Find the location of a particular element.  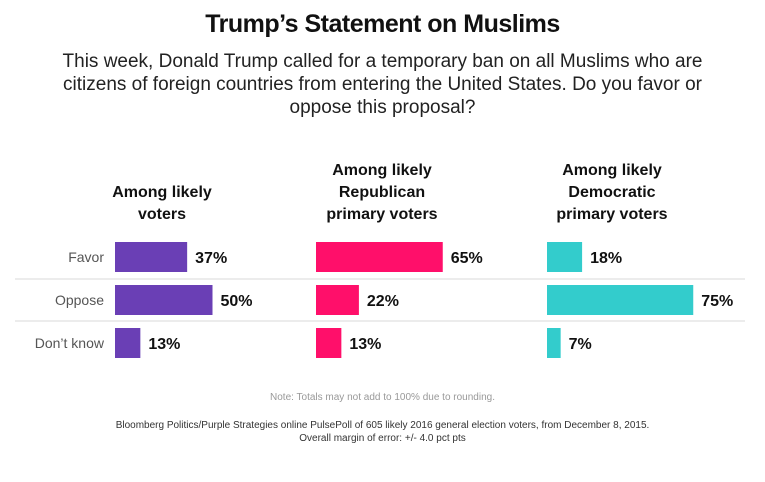

source-line-2: Overall margin of error: +/- 4.0 pct pts is located at coordinates (382, 438).